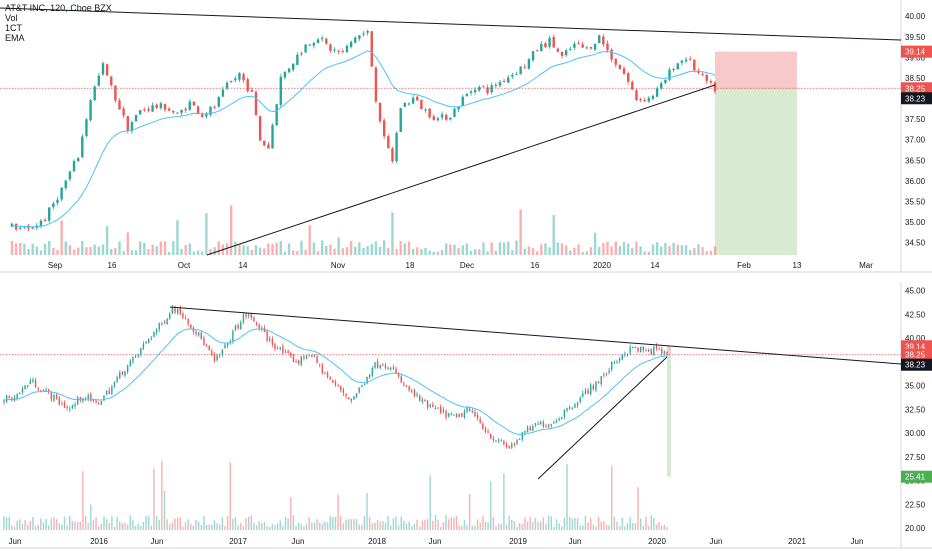  I want to click on y-tick-label: 20.00, so click(915, 528).